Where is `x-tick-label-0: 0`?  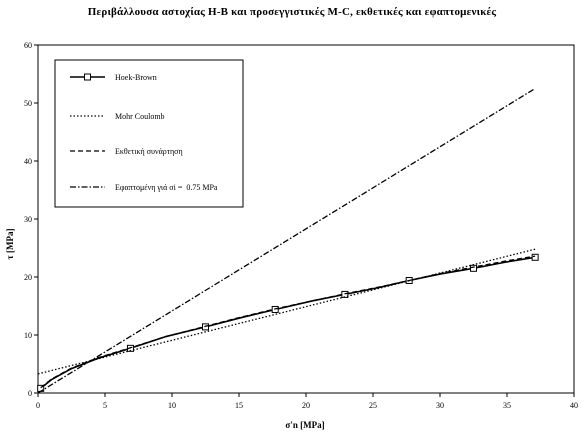 x-tick-label-0: 0 is located at coordinates (38, 405).